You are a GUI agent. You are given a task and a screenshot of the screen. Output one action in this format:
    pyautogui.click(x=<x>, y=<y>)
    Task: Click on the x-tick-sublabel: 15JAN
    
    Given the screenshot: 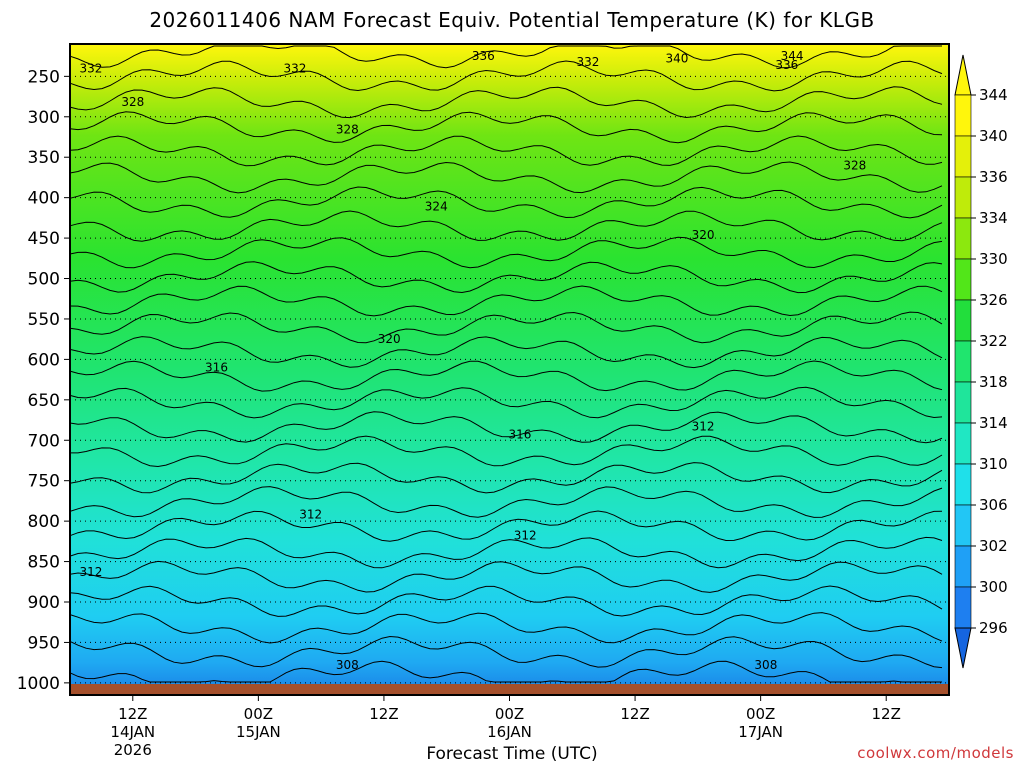 What is the action you would take?
    pyautogui.click(x=258, y=732)
    